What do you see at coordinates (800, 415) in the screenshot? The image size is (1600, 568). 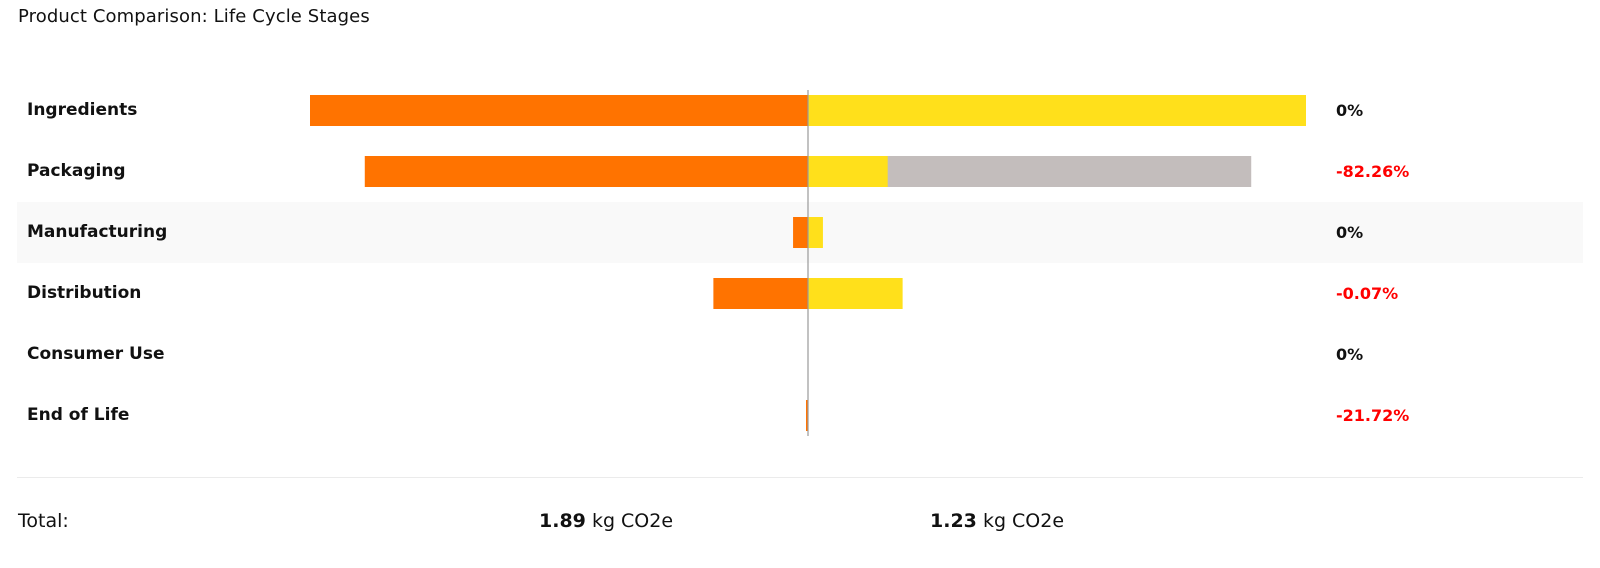 I see `row-end-of-life: End of Life -21.72%` at bounding box center [800, 415].